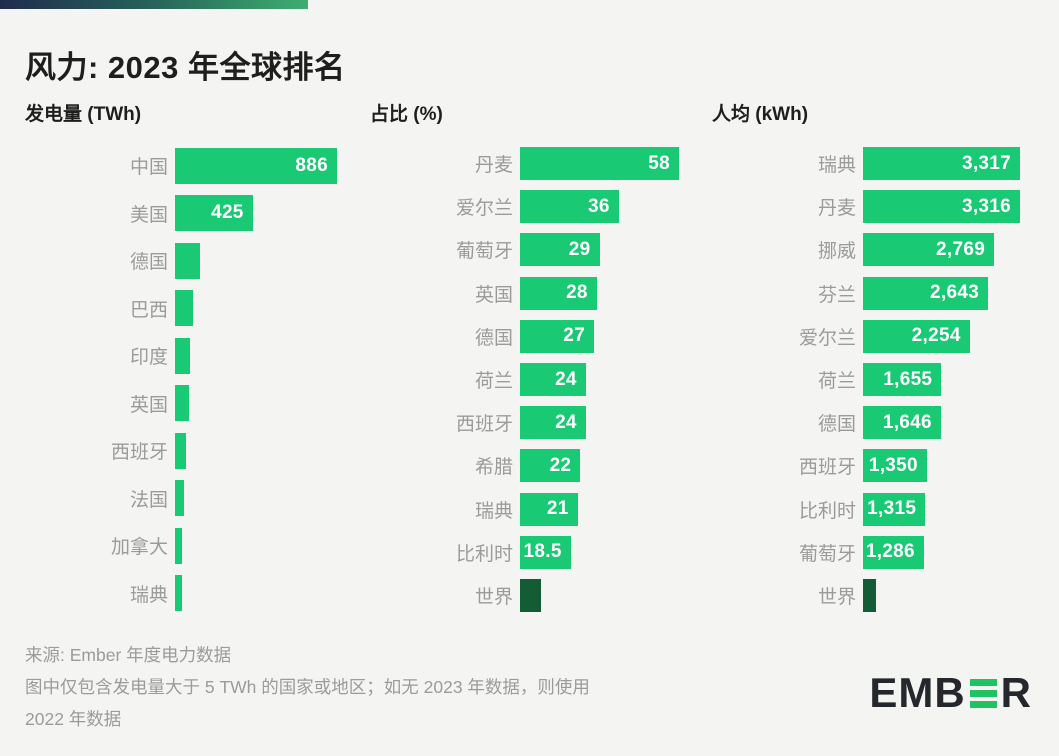  Describe the element at coordinates (493, 382) in the screenshot. I see `country-label: 荷兰` at that location.